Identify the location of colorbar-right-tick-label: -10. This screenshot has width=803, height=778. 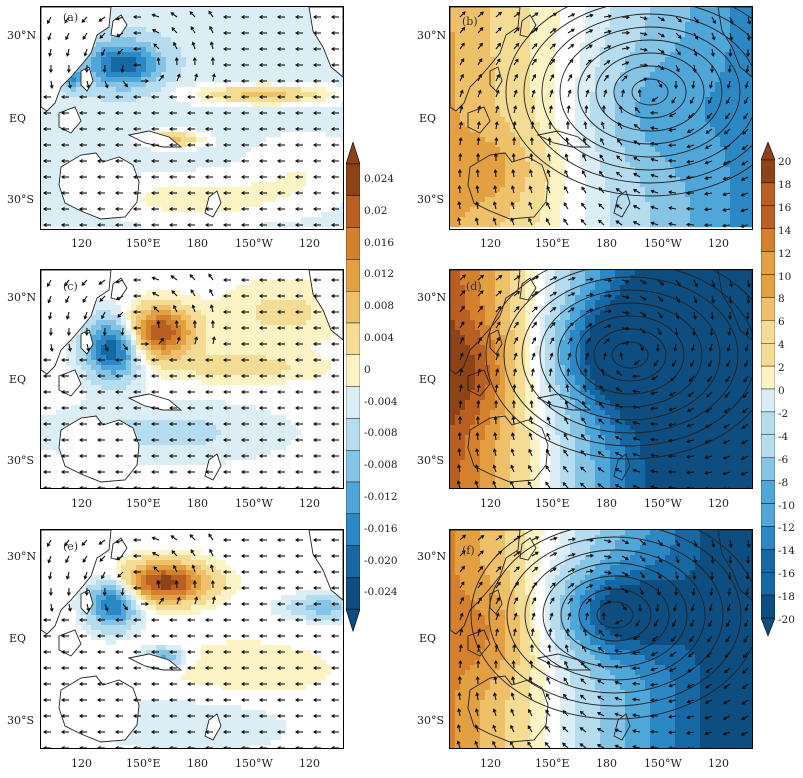
(786, 505).